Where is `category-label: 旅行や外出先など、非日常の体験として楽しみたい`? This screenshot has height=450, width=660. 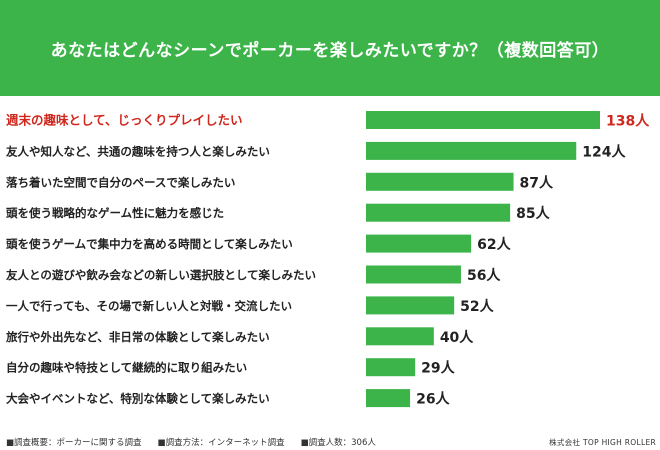
category-label: 旅行や外出先など、非日常の体験として楽しみたい is located at coordinates (138, 337).